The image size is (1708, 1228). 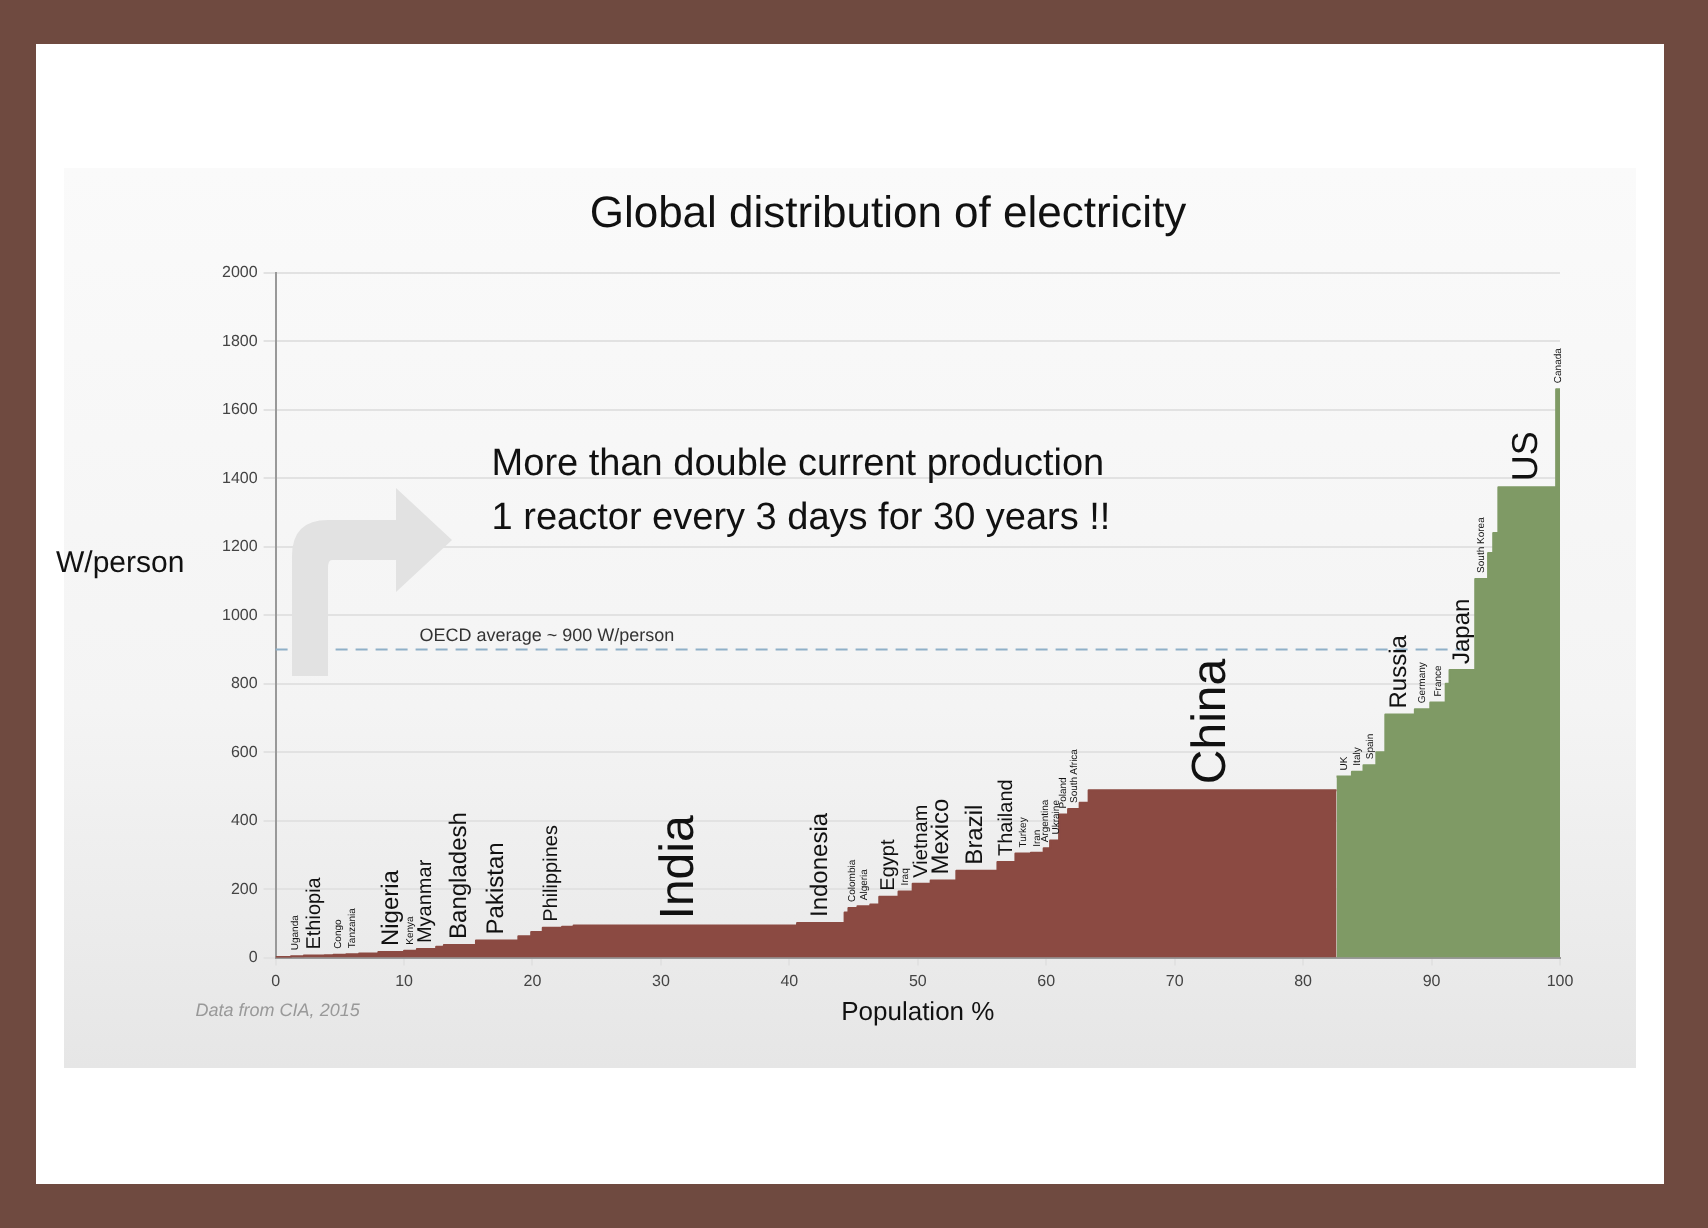 I want to click on x-axis-title: Population %, so click(x=918, y=1010).